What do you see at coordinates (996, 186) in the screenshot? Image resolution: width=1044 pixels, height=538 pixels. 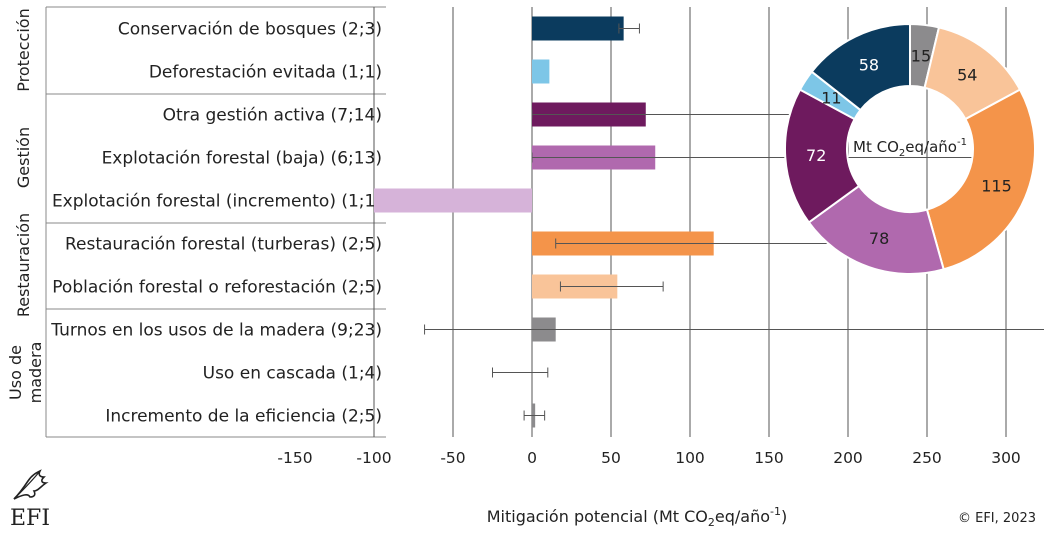 I see `donut-slice-label: 115` at bounding box center [996, 186].